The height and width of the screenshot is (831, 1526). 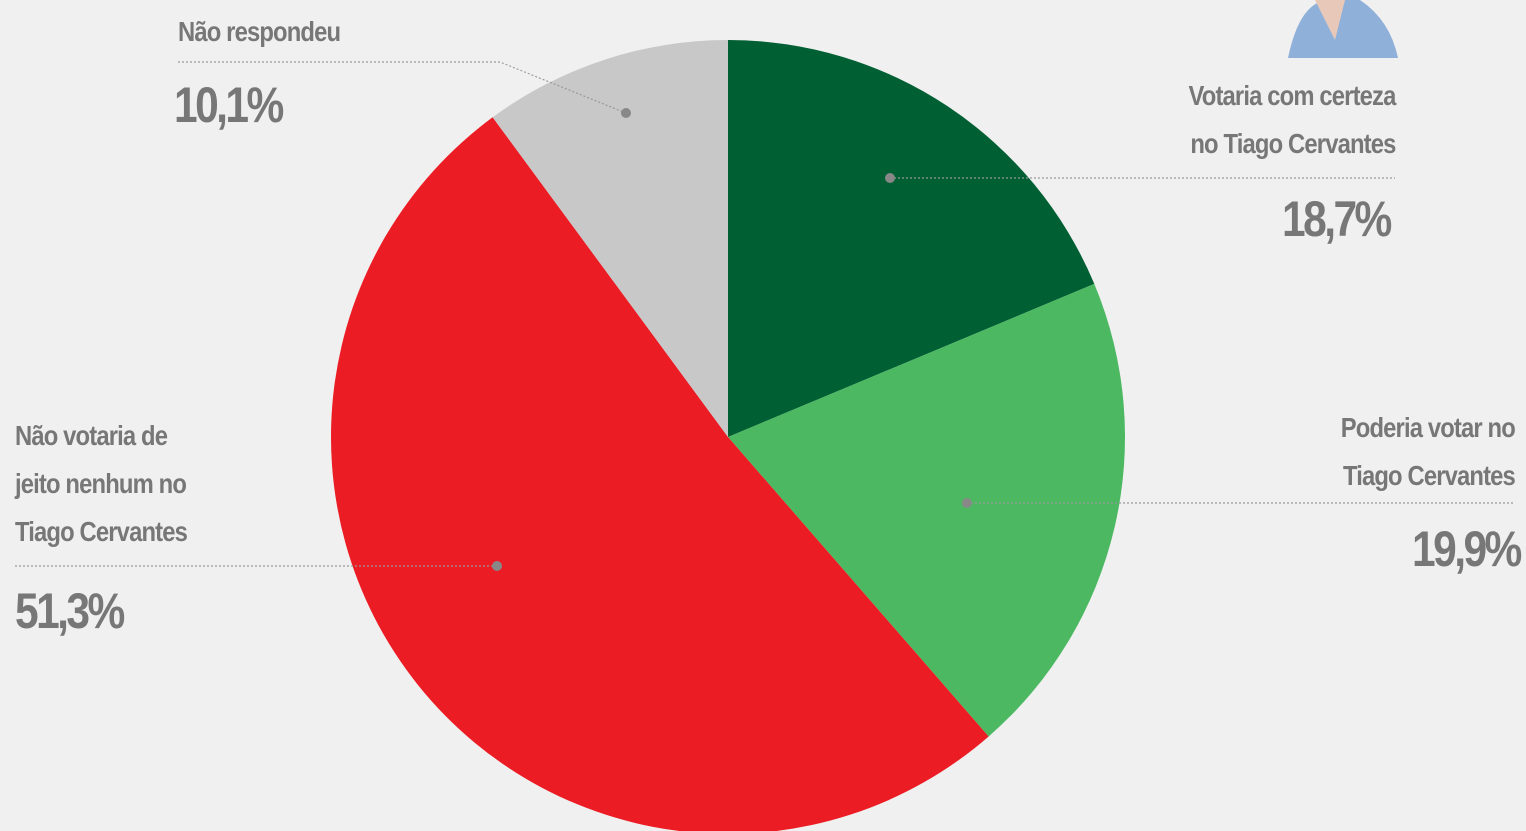 I want to click on slice-label: Votaria com certeza no Tiago Cervantes, so click(x=1292, y=119).